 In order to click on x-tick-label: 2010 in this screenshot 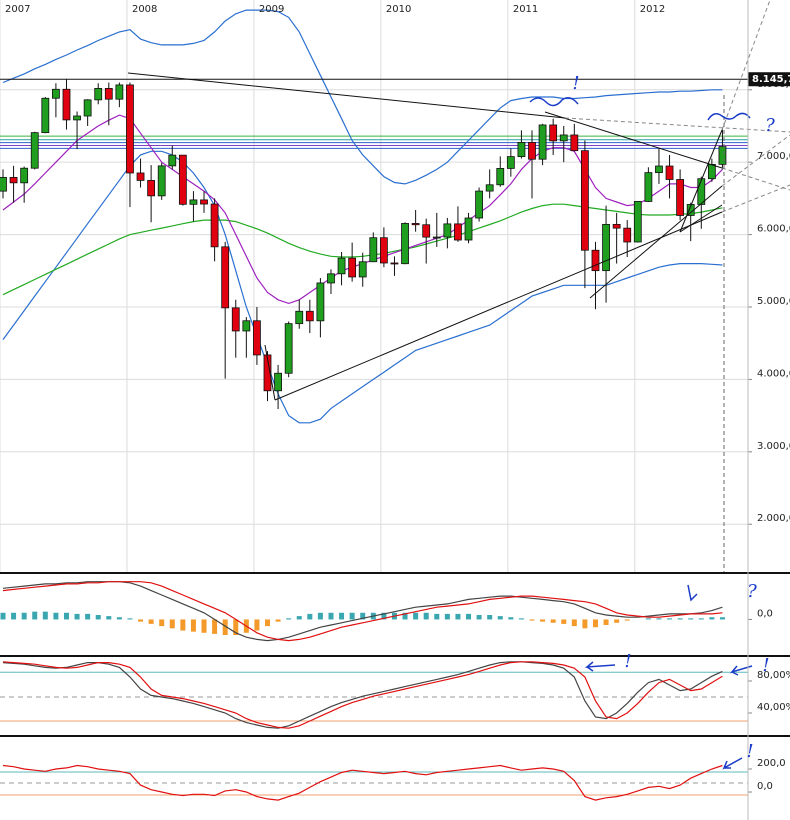, I will do `click(398, 9)`.